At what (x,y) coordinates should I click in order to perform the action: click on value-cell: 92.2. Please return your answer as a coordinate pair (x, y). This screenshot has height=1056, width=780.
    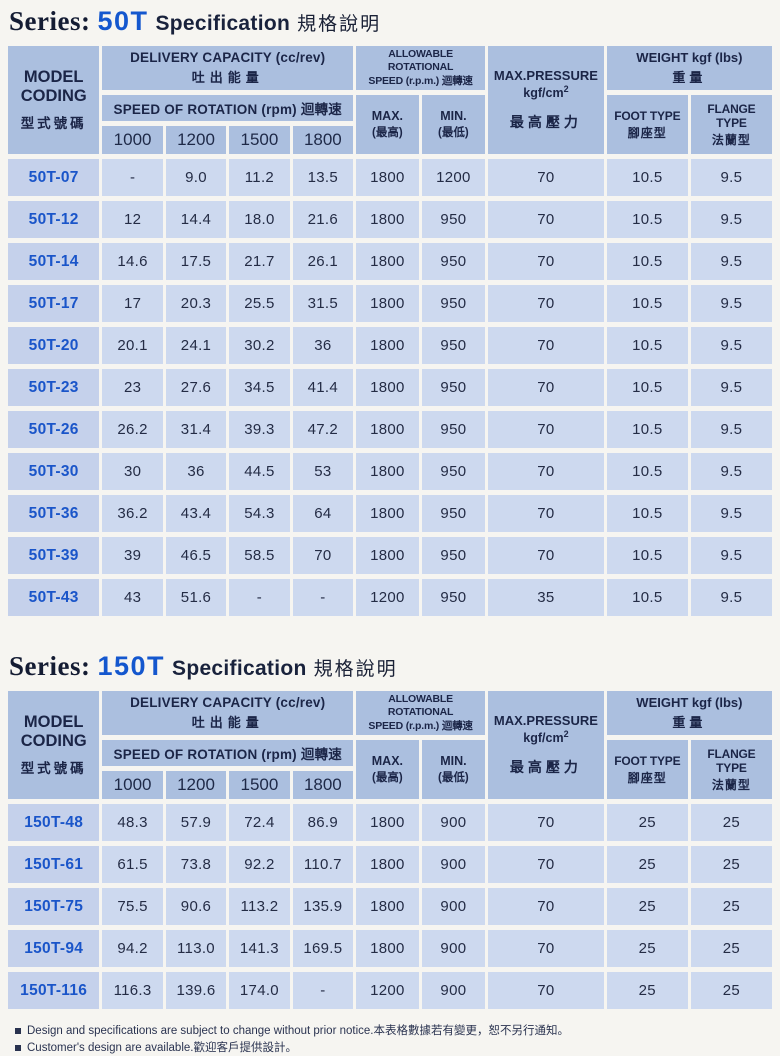
    Looking at the image, I should click on (259, 864).